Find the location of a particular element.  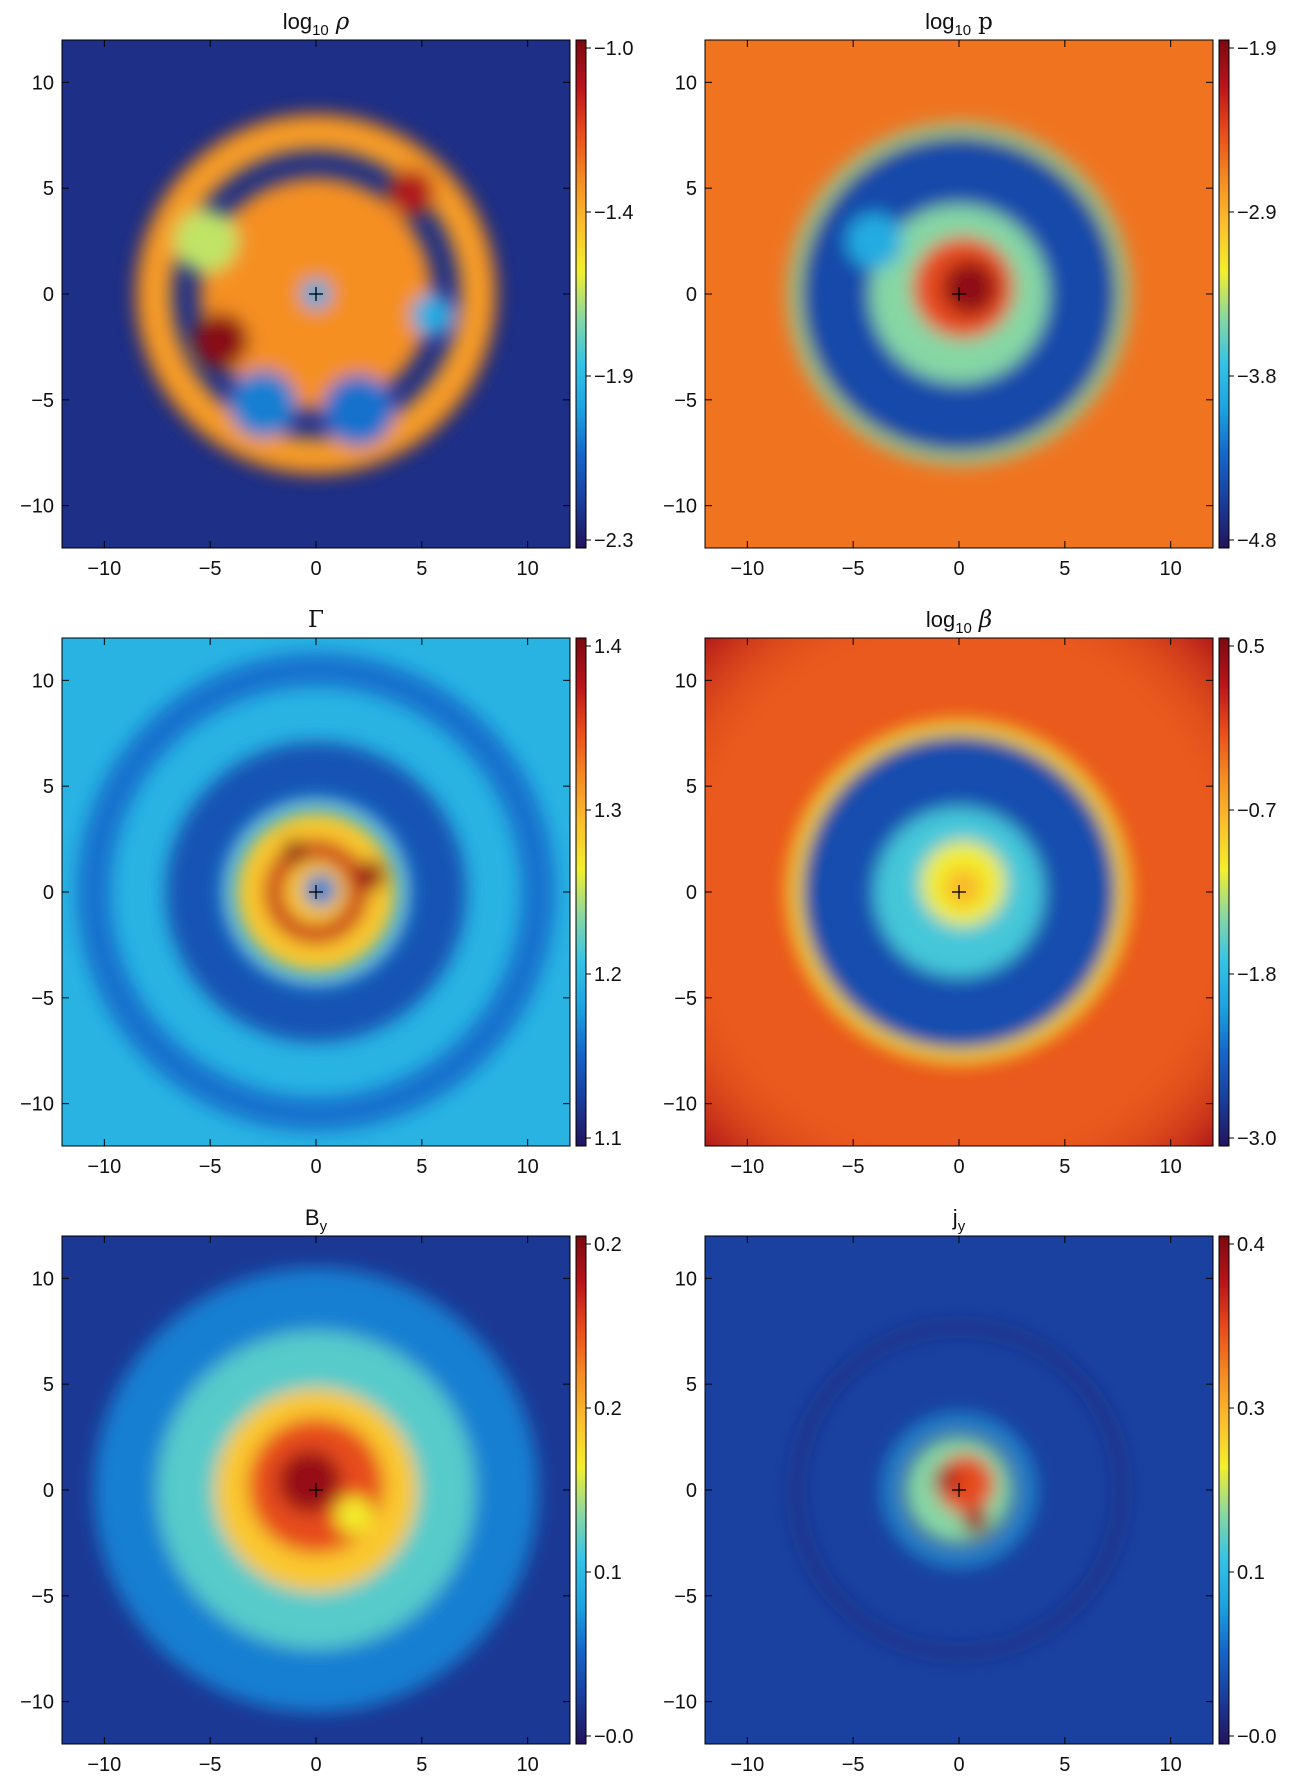

colorbar-label: −3.8 is located at coordinates (1256, 377).